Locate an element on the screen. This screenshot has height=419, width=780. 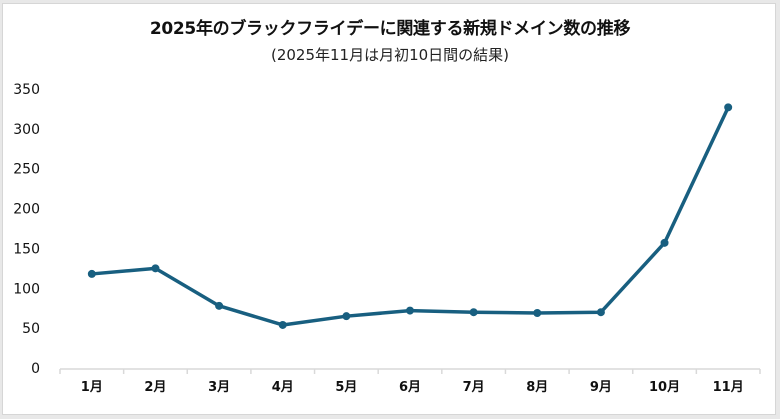
x-tick-label: 1月 is located at coordinates (92, 387).